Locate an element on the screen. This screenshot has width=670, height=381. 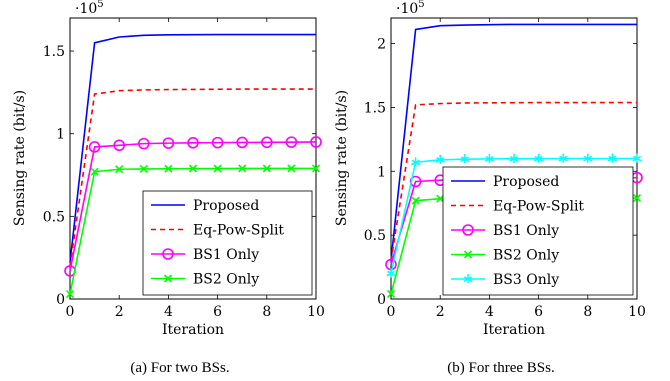
legend-label: BS3 Only is located at coordinates (526, 280).